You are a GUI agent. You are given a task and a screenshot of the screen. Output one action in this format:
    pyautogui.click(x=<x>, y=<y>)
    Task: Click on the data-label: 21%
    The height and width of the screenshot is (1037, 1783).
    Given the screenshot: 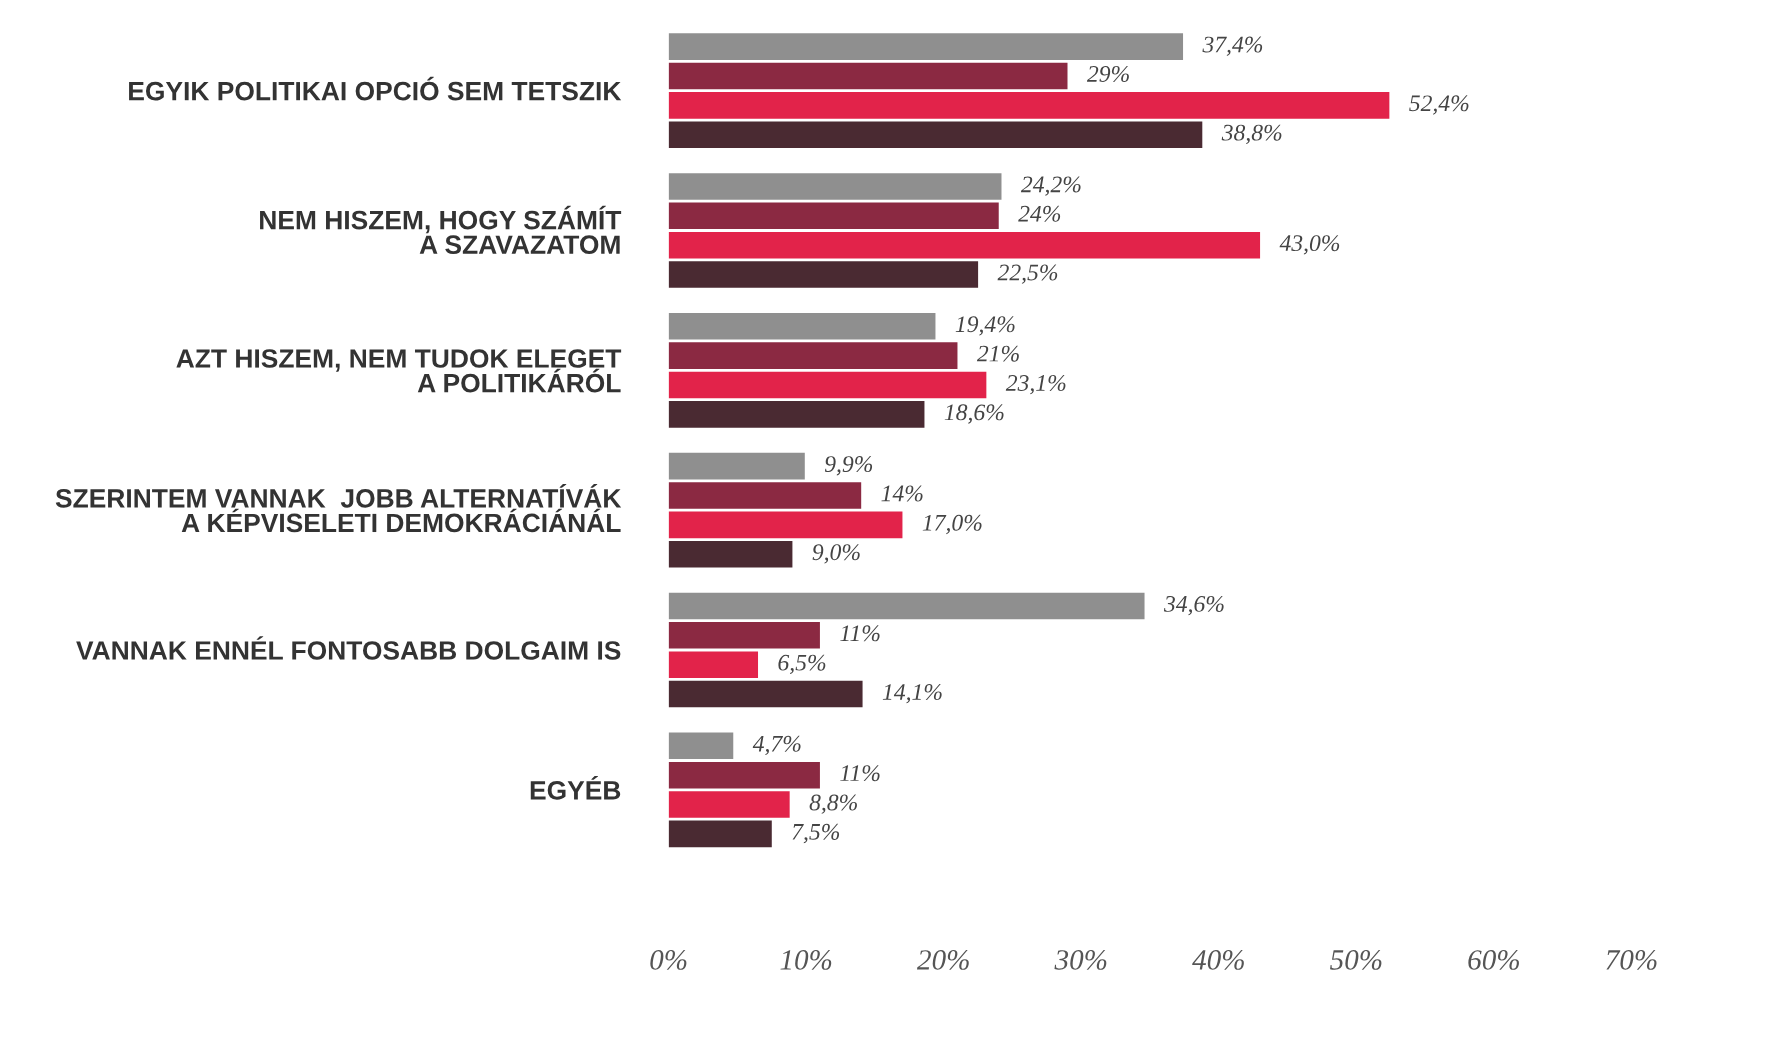 What is the action you would take?
    pyautogui.click(x=997, y=353)
    